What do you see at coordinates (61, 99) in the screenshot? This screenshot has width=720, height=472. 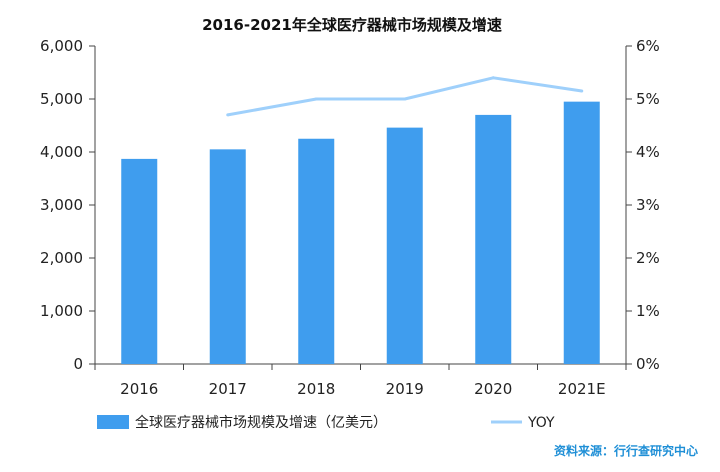 I see `left-tick-label: 5,000` at bounding box center [61, 99].